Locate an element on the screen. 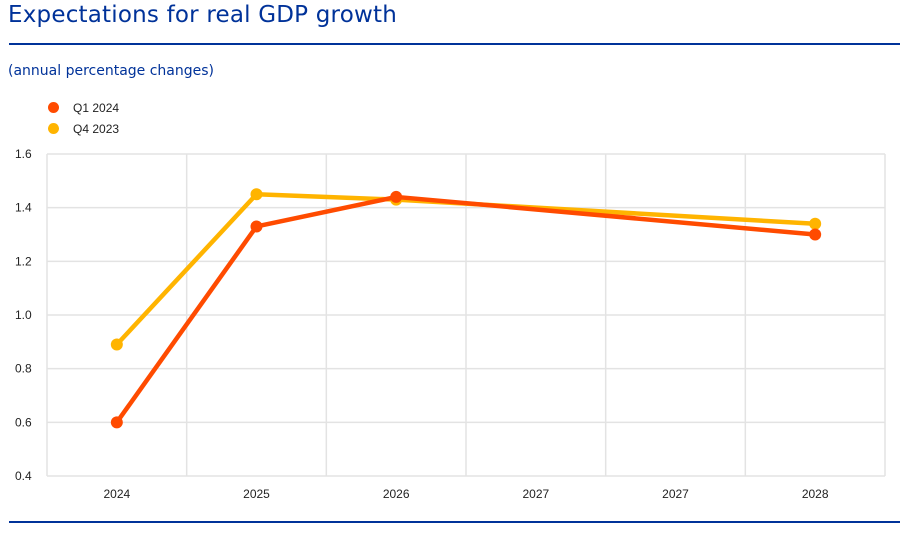 This screenshot has width=913, height=536. footer-divider is located at coordinates (454, 522).